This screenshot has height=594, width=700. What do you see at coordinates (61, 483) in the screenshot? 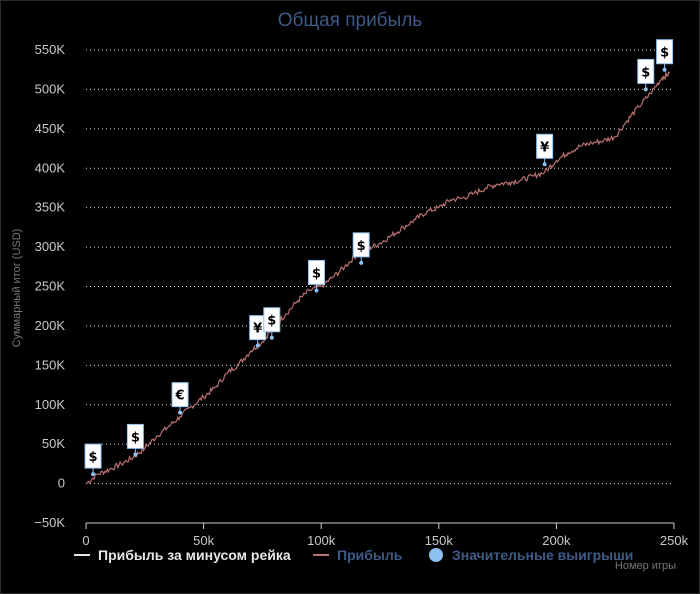
I see `y-tick-label: 0` at bounding box center [61, 483].